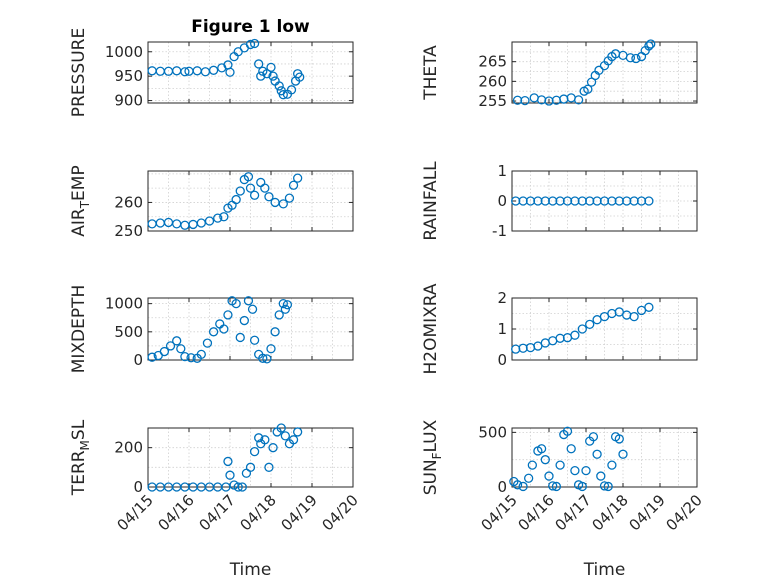 The width and height of the screenshot is (778, 583). What do you see at coordinates (79, 329) in the screenshot?
I see `y-axis-label: MIXDEPTH` at bounding box center [79, 329].